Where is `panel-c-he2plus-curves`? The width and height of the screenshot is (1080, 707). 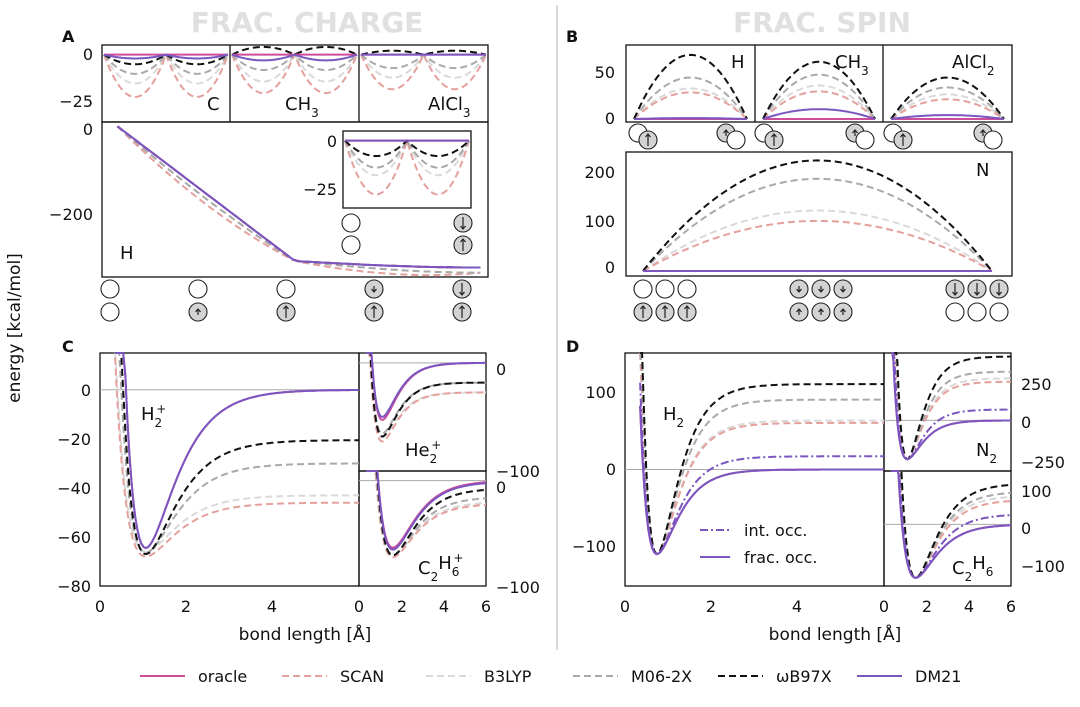
panel-c-he2plus-curves is located at coordinates (422, 397).